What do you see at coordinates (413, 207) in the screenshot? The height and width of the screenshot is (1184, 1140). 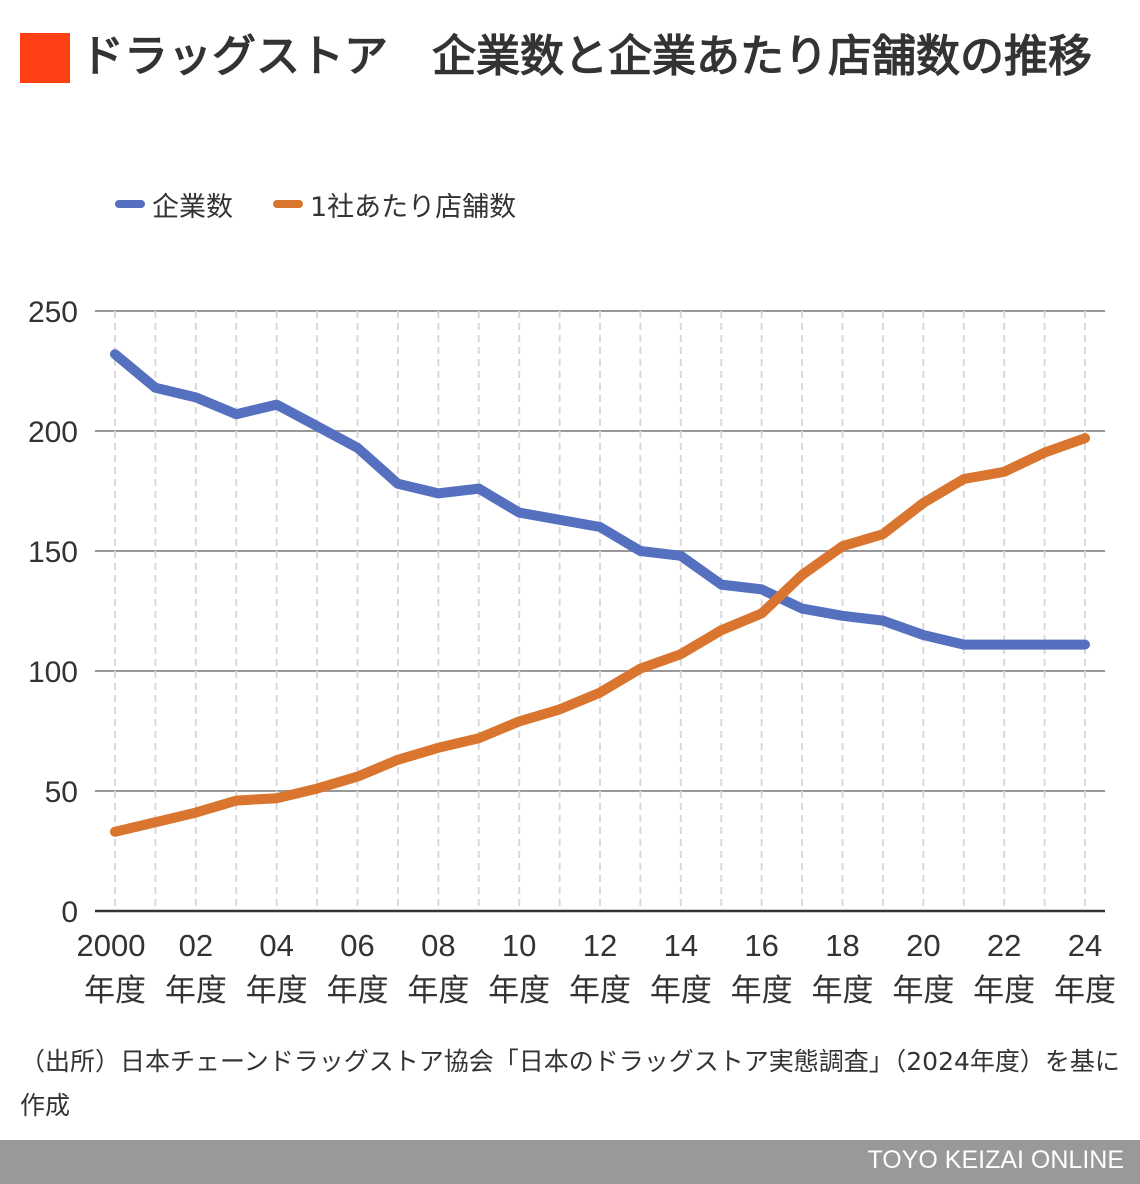 I see `legend-label-stores-per-company: 1社あたり店舗数` at bounding box center [413, 207].